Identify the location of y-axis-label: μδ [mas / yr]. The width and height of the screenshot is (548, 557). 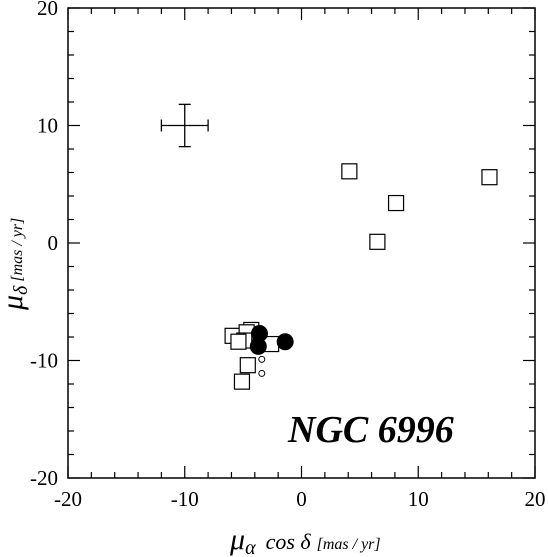
(16, 264).